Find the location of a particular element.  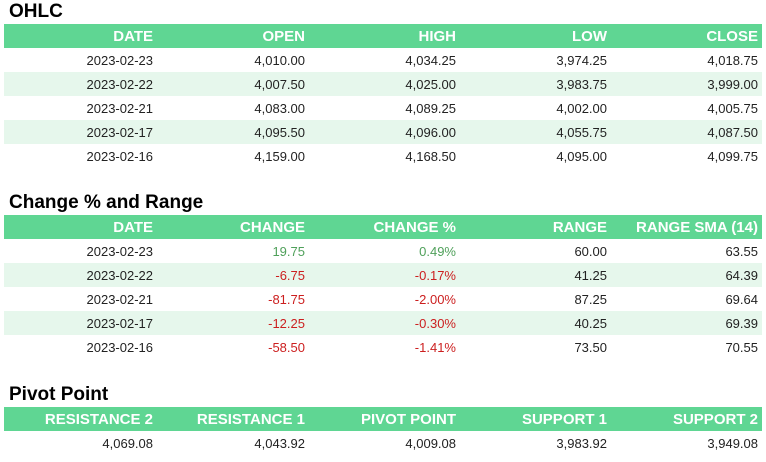

cell-range-sma: 70.55 is located at coordinates (741, 347).